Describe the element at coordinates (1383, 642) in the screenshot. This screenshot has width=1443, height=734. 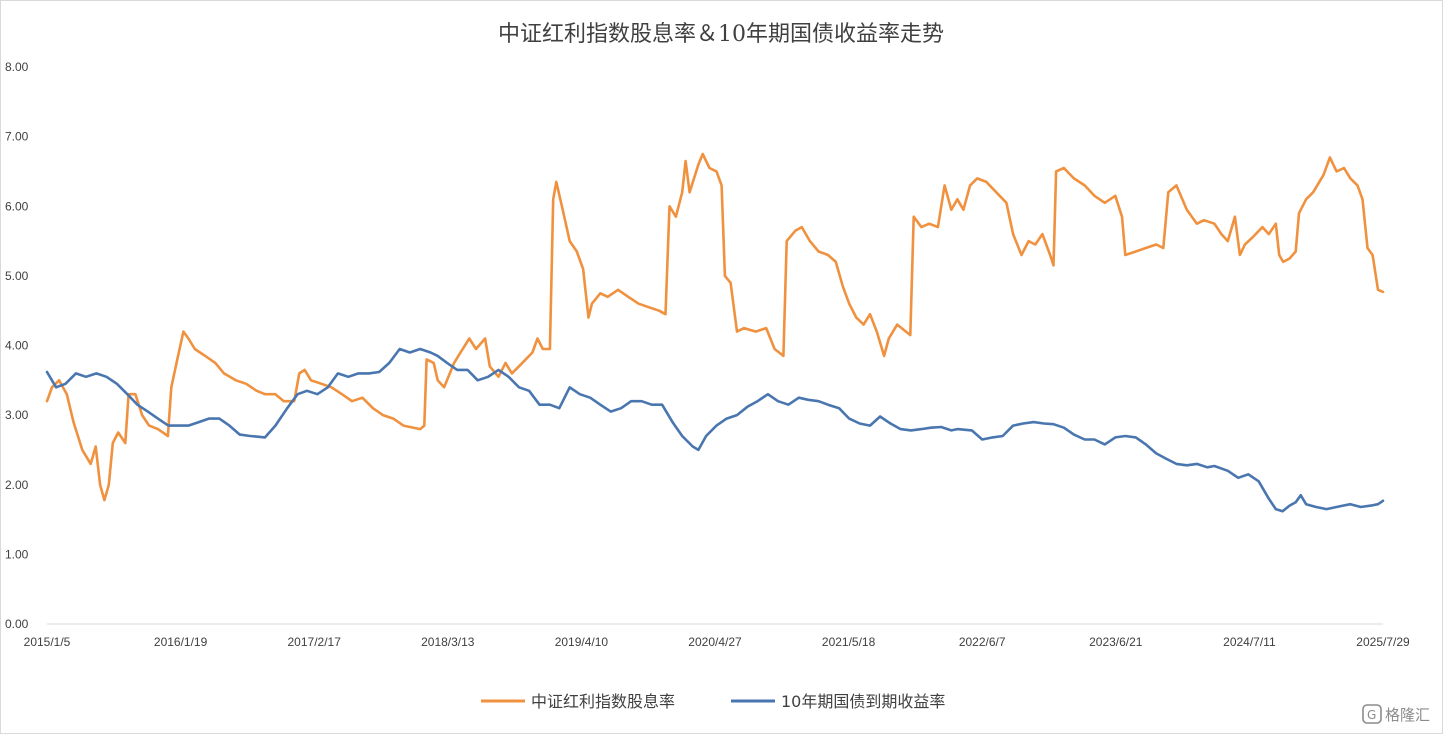
I see `x-tick-label: 2025/7/29` at that location.